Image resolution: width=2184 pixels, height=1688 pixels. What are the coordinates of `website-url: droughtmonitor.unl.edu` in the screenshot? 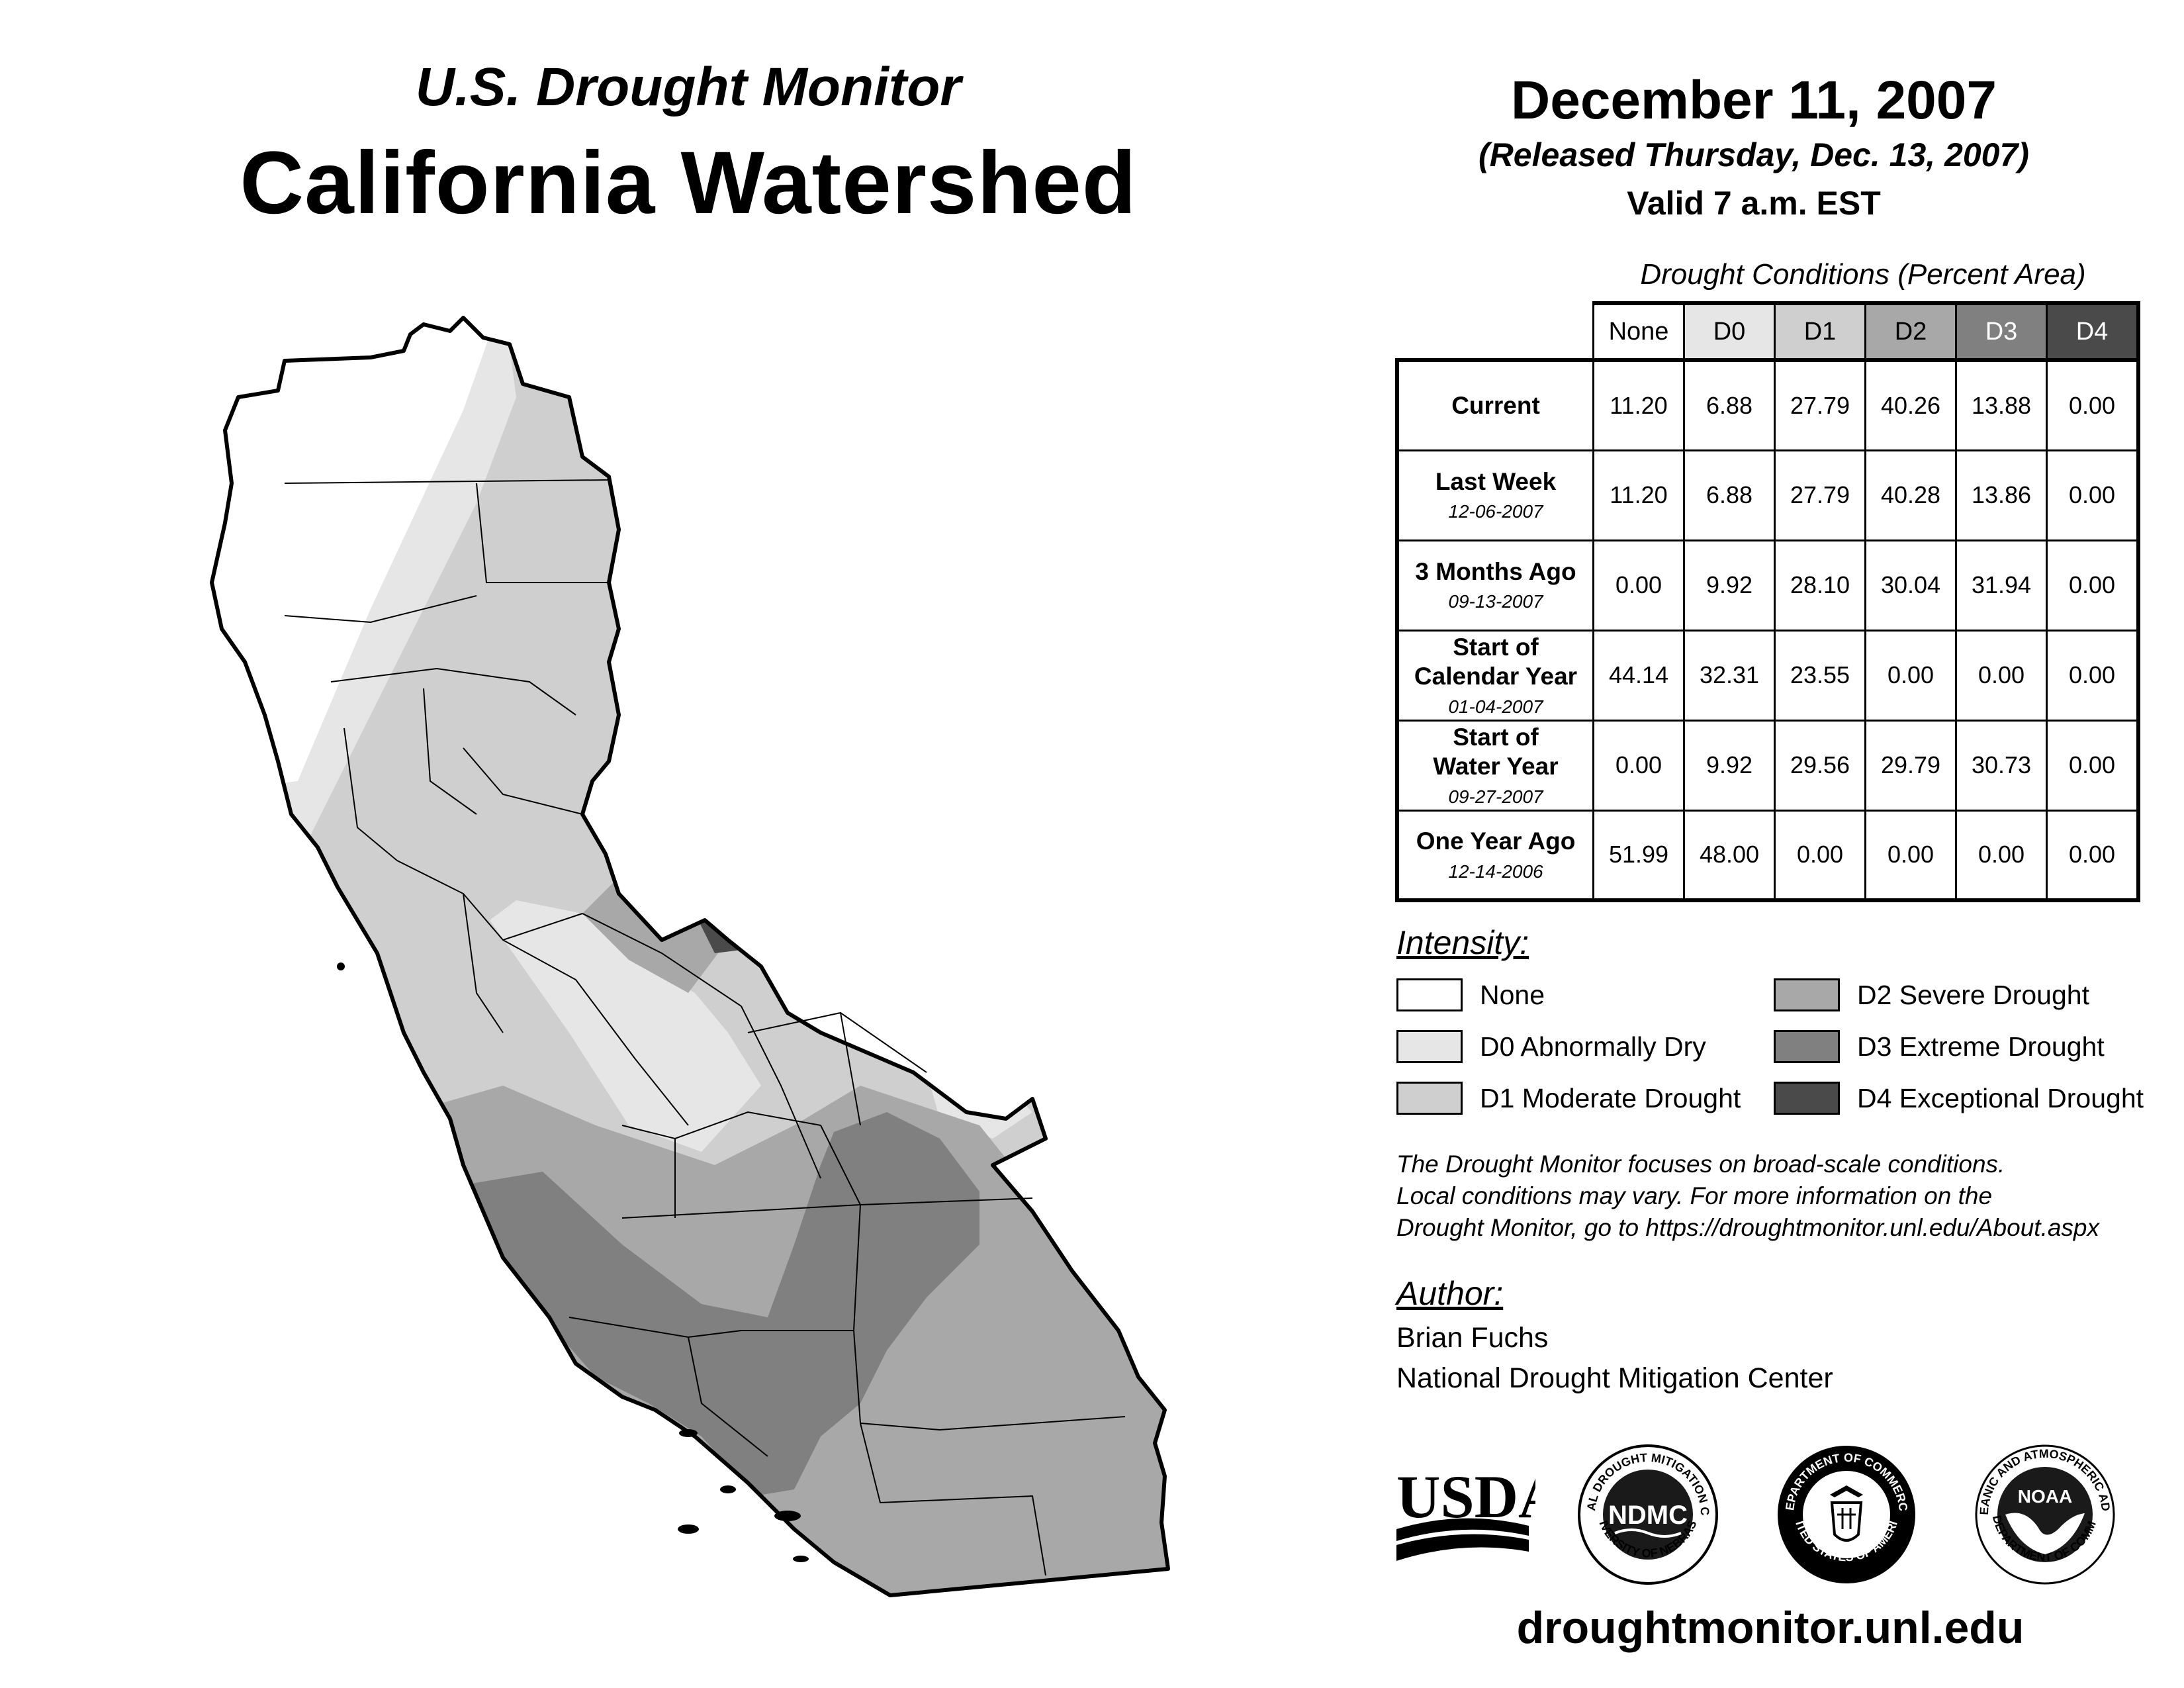 It's located at (1770, 1628).